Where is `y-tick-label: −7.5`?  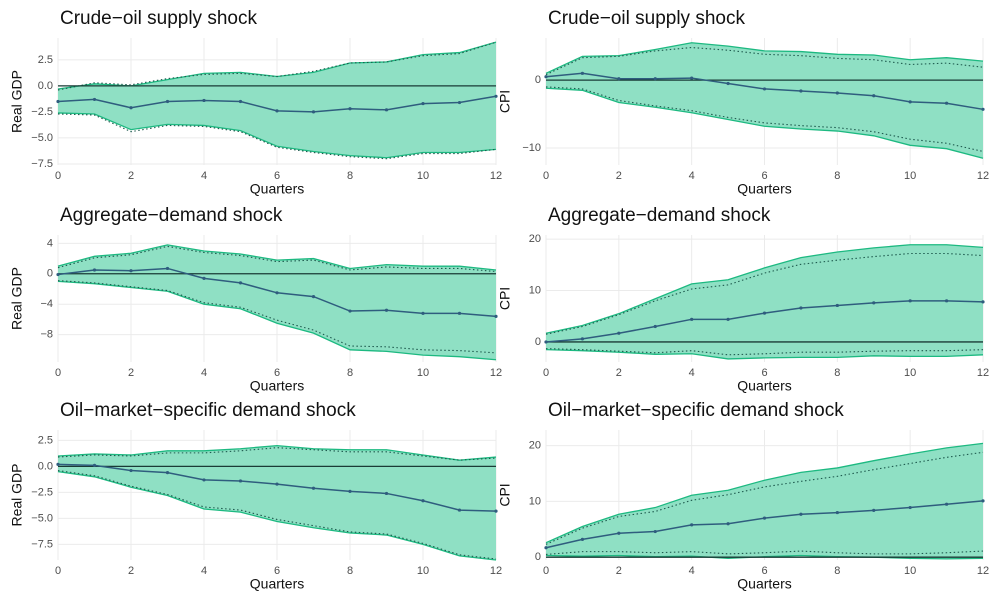
y-tick-label: −7.5 is located at coordinates (42, 544).